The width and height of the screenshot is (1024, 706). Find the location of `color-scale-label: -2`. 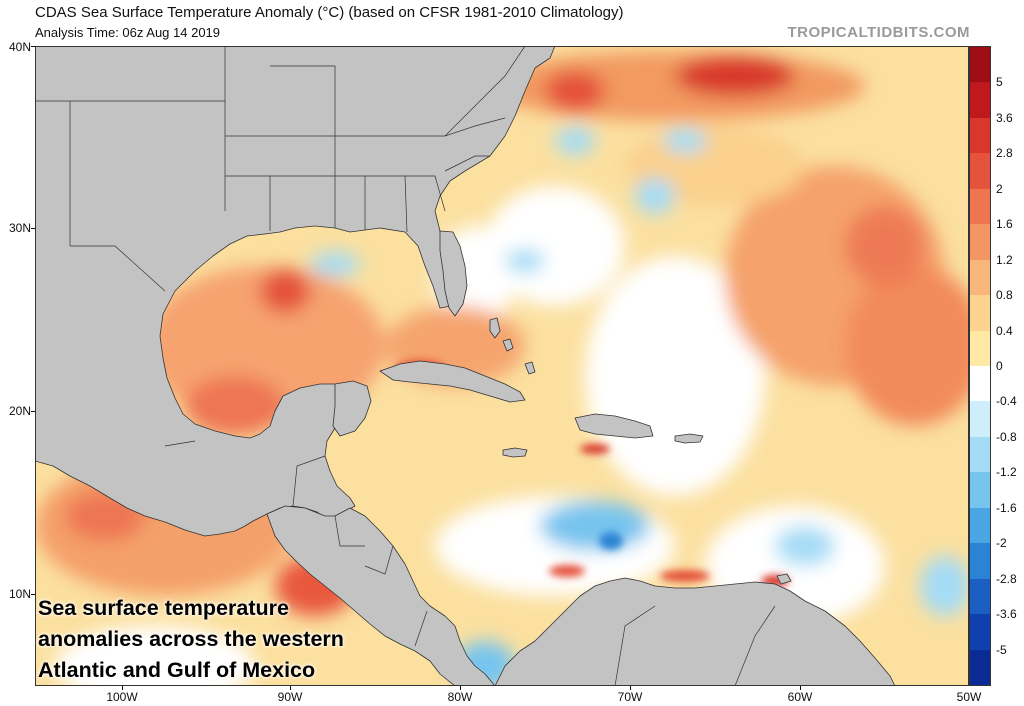

color-scale-label: -2 is located at coordinates (1001, 543).